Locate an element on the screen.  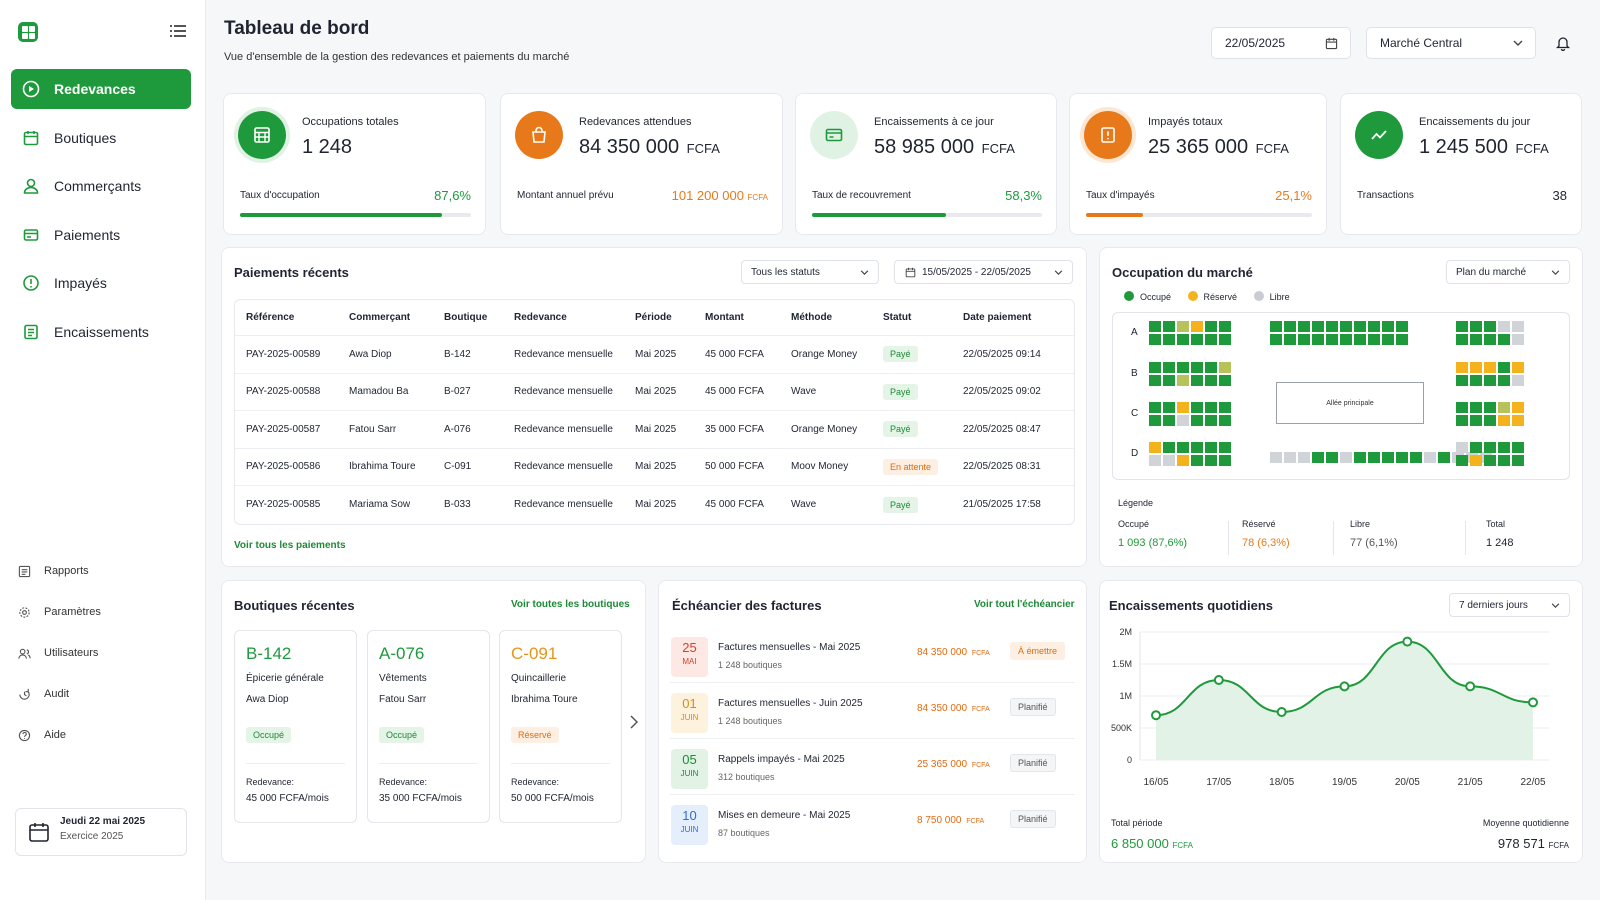
view-all-schedule-link: Voir tout l'échéancier is located at coordinates (1024, 604).